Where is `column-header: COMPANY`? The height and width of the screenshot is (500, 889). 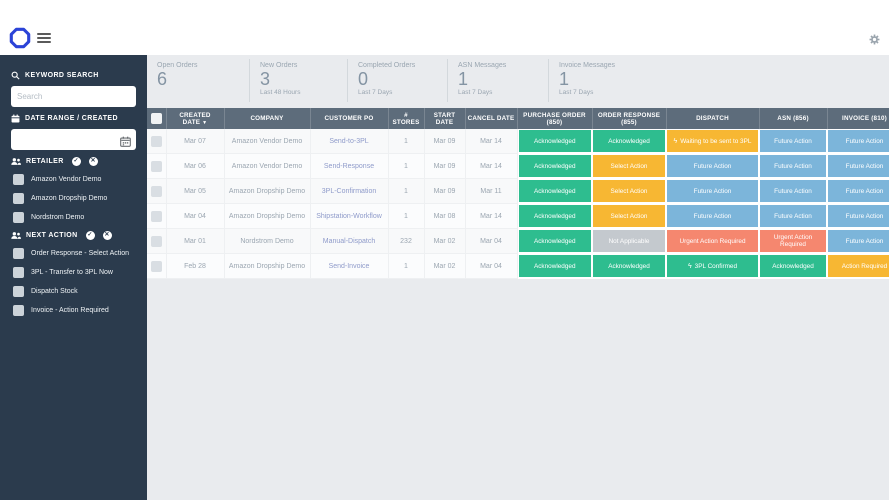 column-header: COMPANY is located at coordinates (267, 118).